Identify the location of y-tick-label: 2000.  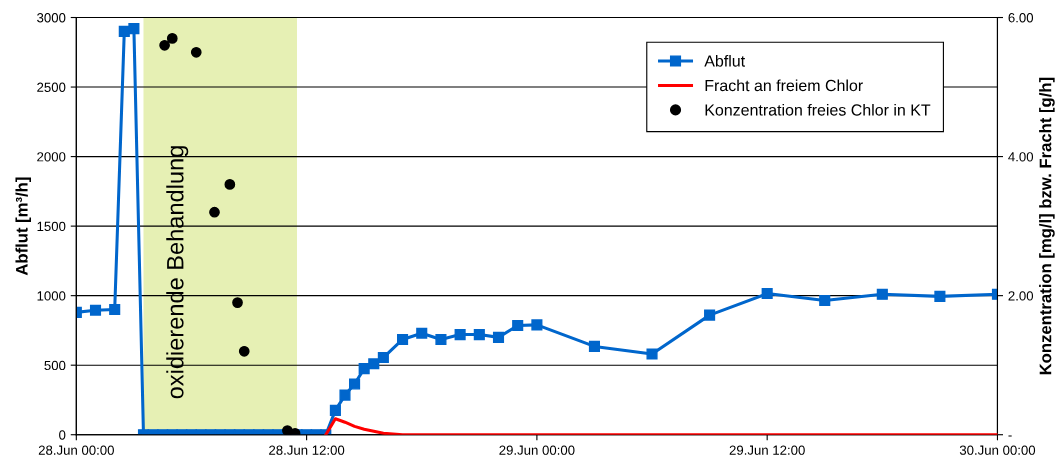
(51, 157).